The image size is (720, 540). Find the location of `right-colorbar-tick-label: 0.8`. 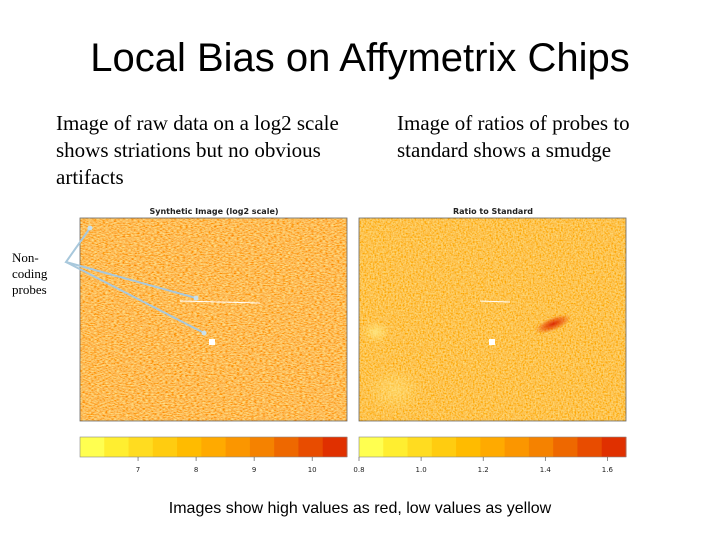

right-colorbar-tick-label: 0.8 is located at coordinates (358, 470).